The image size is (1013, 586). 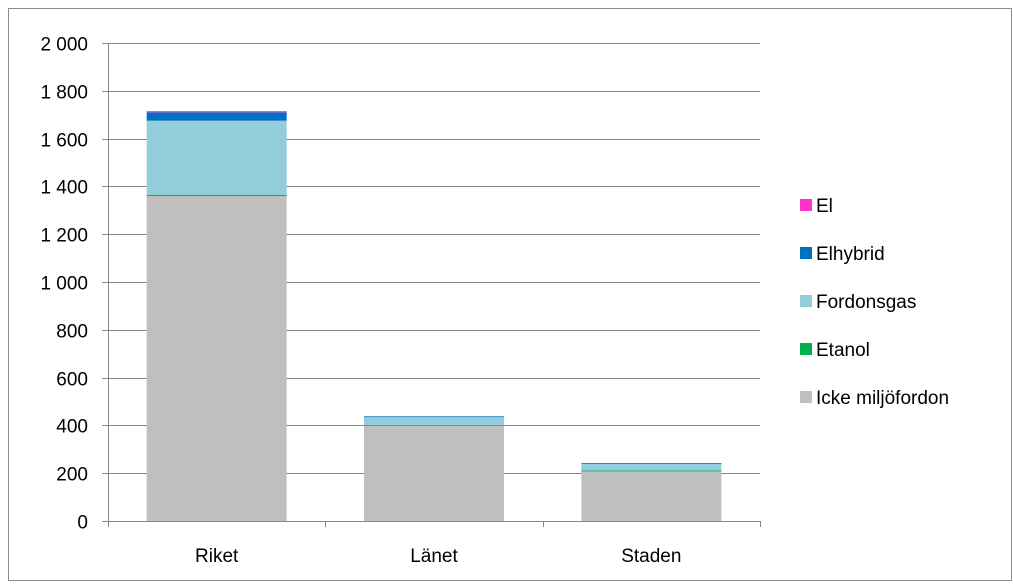 What do you see at coordinates (64, 45) in the screenshot?
I see `y-tick-label: 2 000` at bounding box center [64, 45].